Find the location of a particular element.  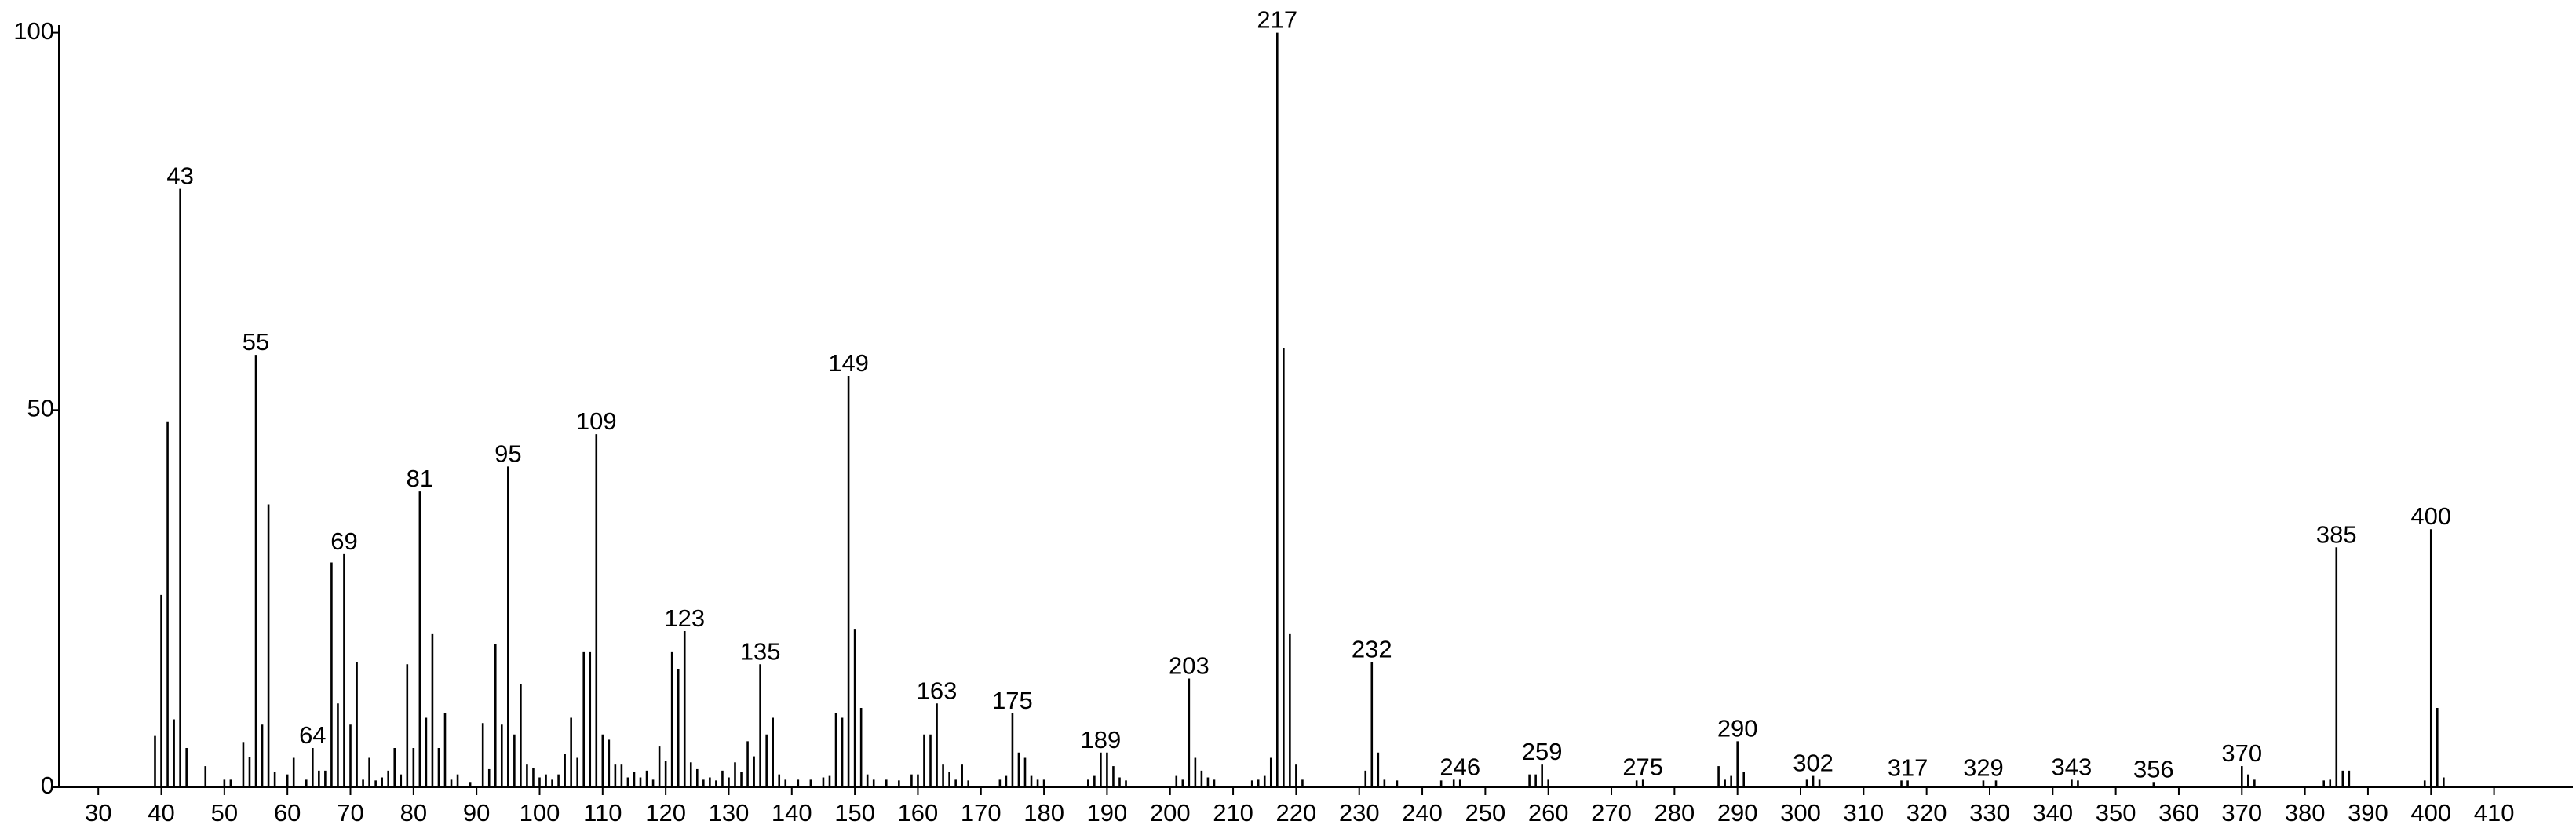

x-tick-label: 50 is located at coordinates (224, 813).